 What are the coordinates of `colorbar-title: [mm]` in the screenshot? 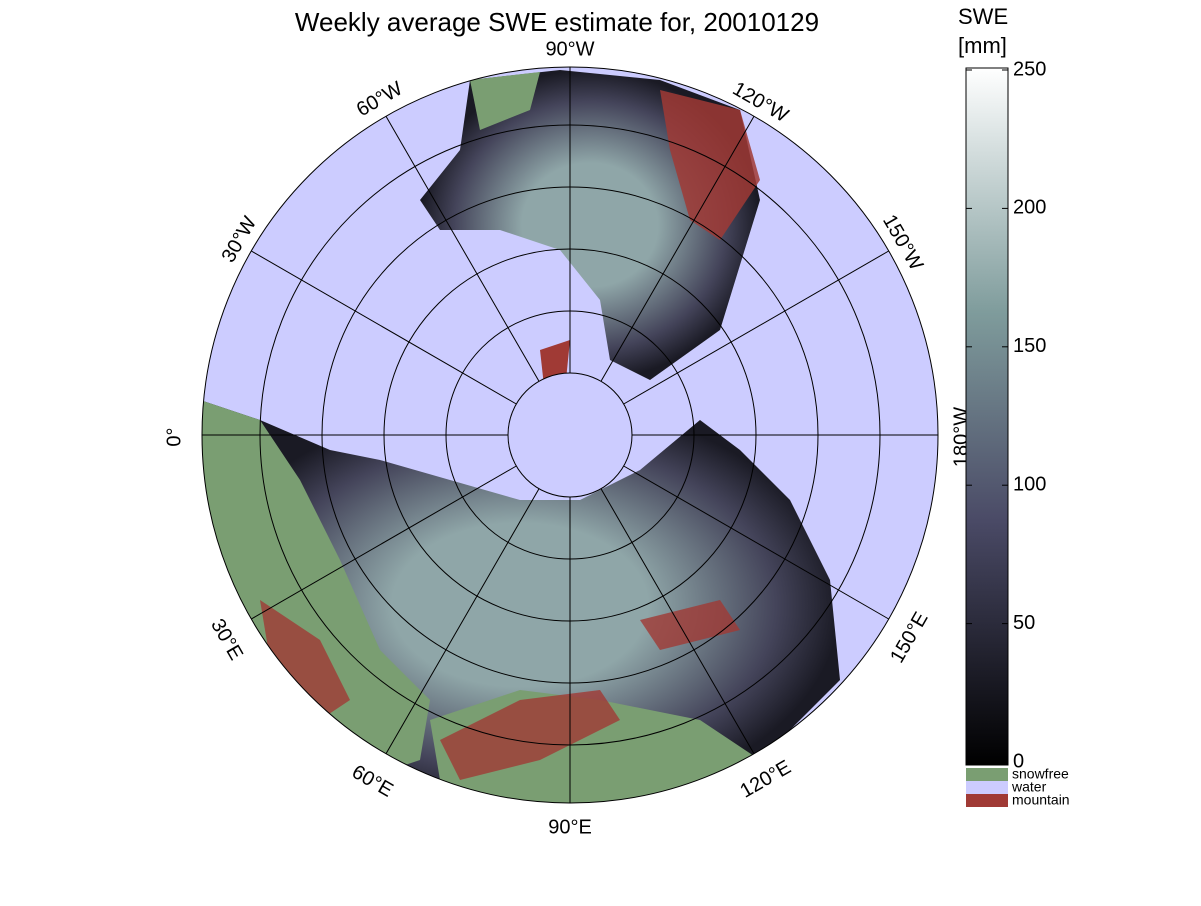 It's located at (982, 45).